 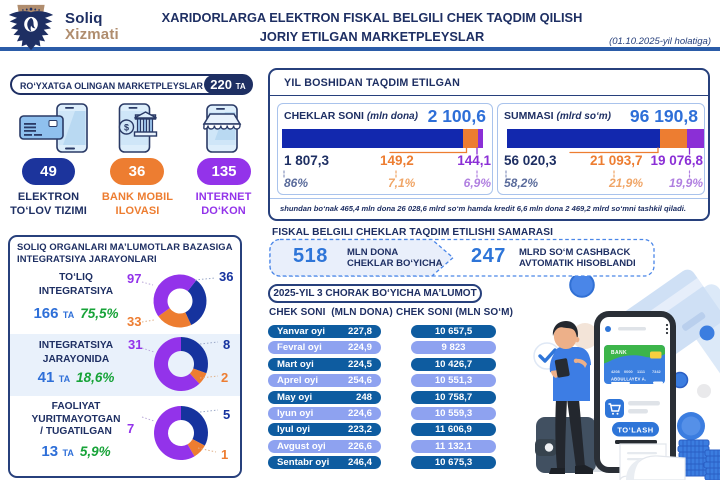 What do you see at coordinates (619, 353) in the screenshot?
I see `svg-text: BANK` at bounding box center [619, 353].